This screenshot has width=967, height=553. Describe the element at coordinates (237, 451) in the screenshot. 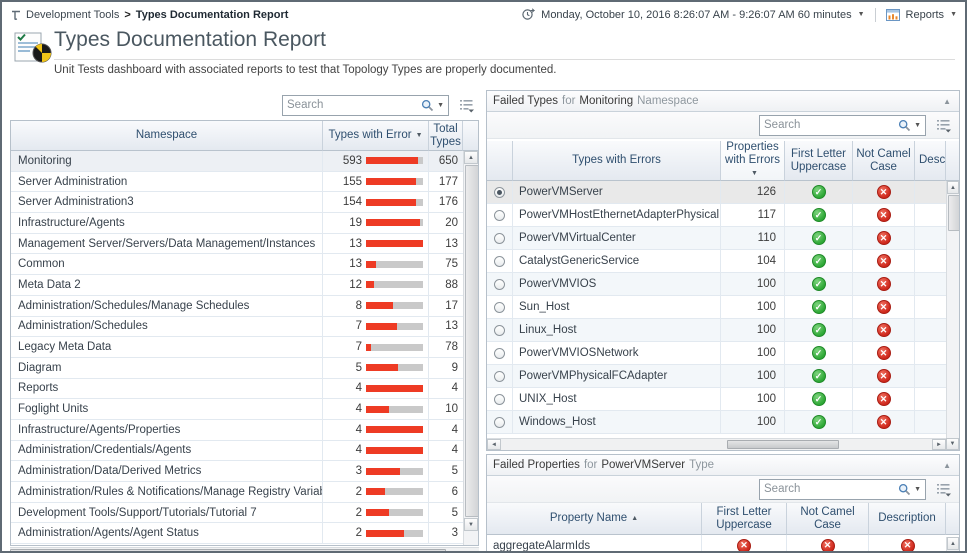

I see `table-row: Administration/Credentials/Agents 4 4` at that location.